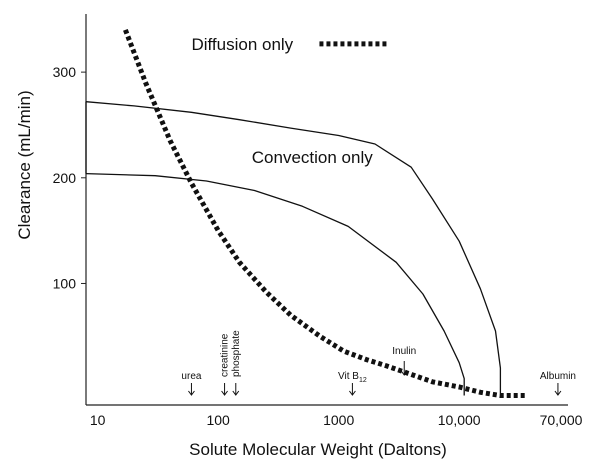  I want to click on y-tick-label: 200, so click(65, 178).